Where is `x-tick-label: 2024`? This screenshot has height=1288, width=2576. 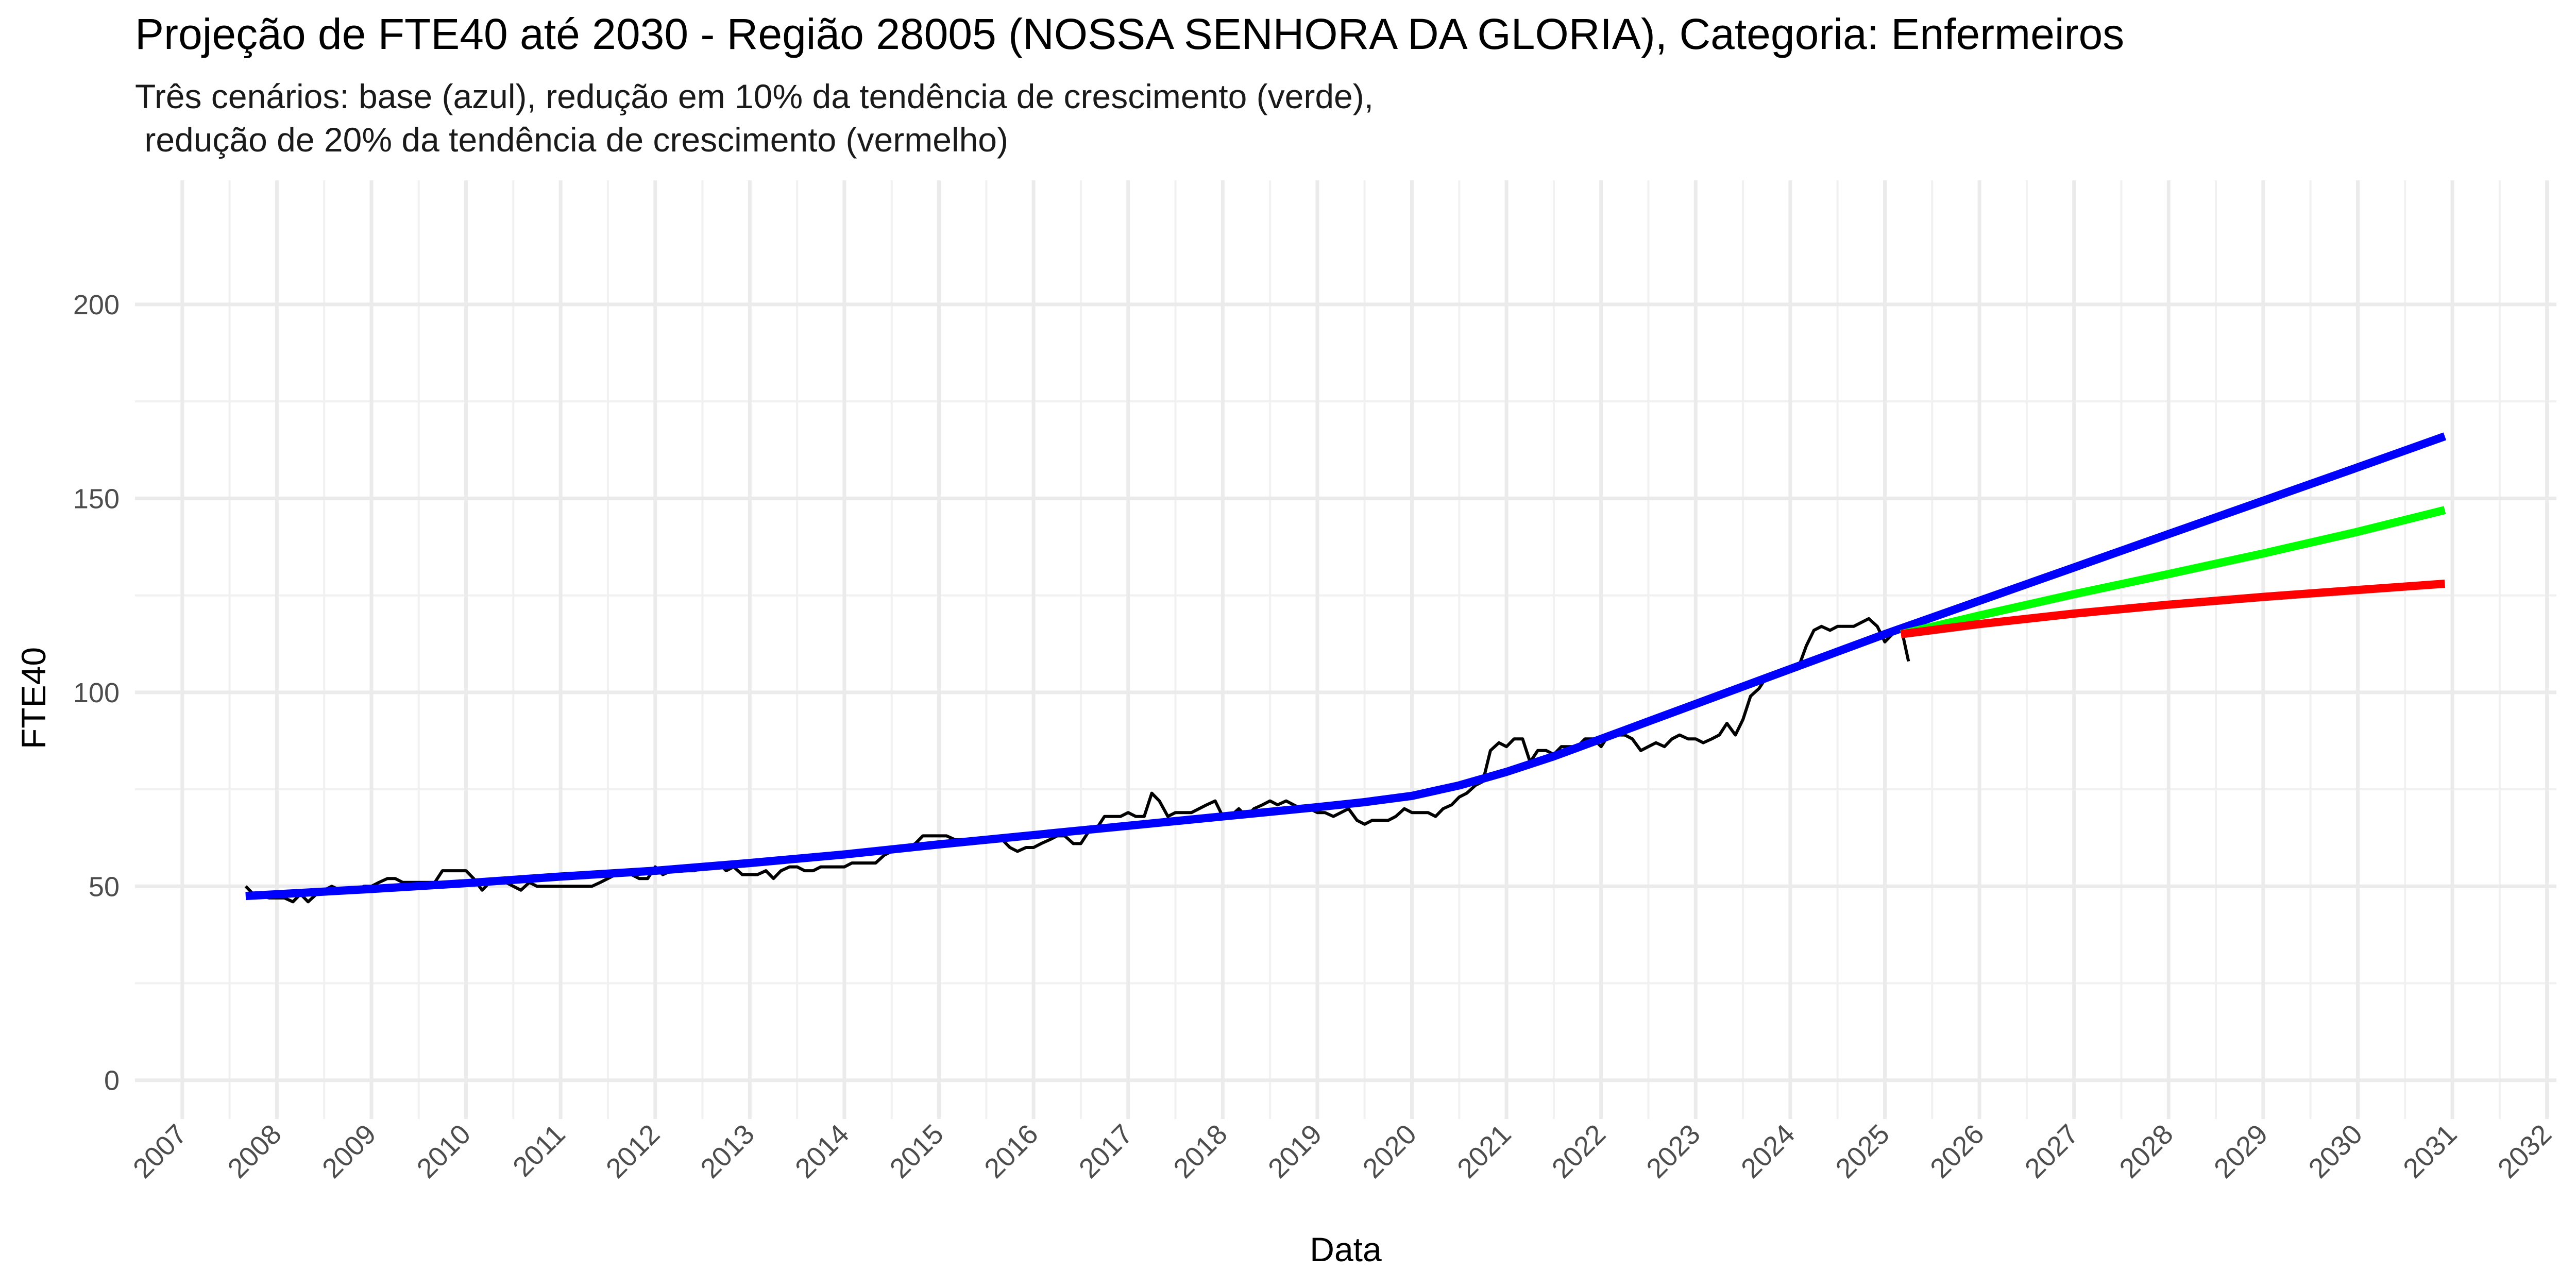 x-tick-label: 2024 is located at coordinates (1768, 1151).